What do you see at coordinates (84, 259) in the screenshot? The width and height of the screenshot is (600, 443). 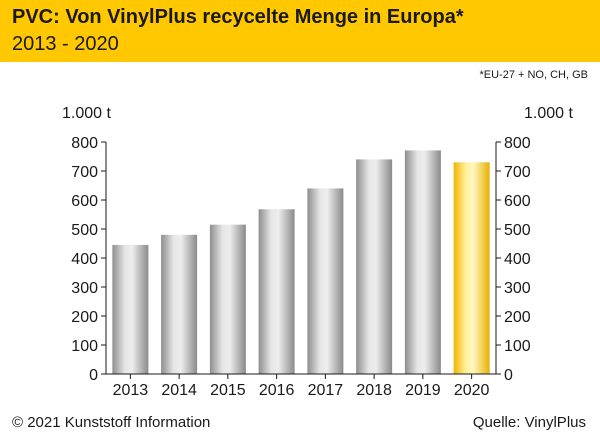 I see `y-tick-label-left: 400` at bounding box center [84, 259].